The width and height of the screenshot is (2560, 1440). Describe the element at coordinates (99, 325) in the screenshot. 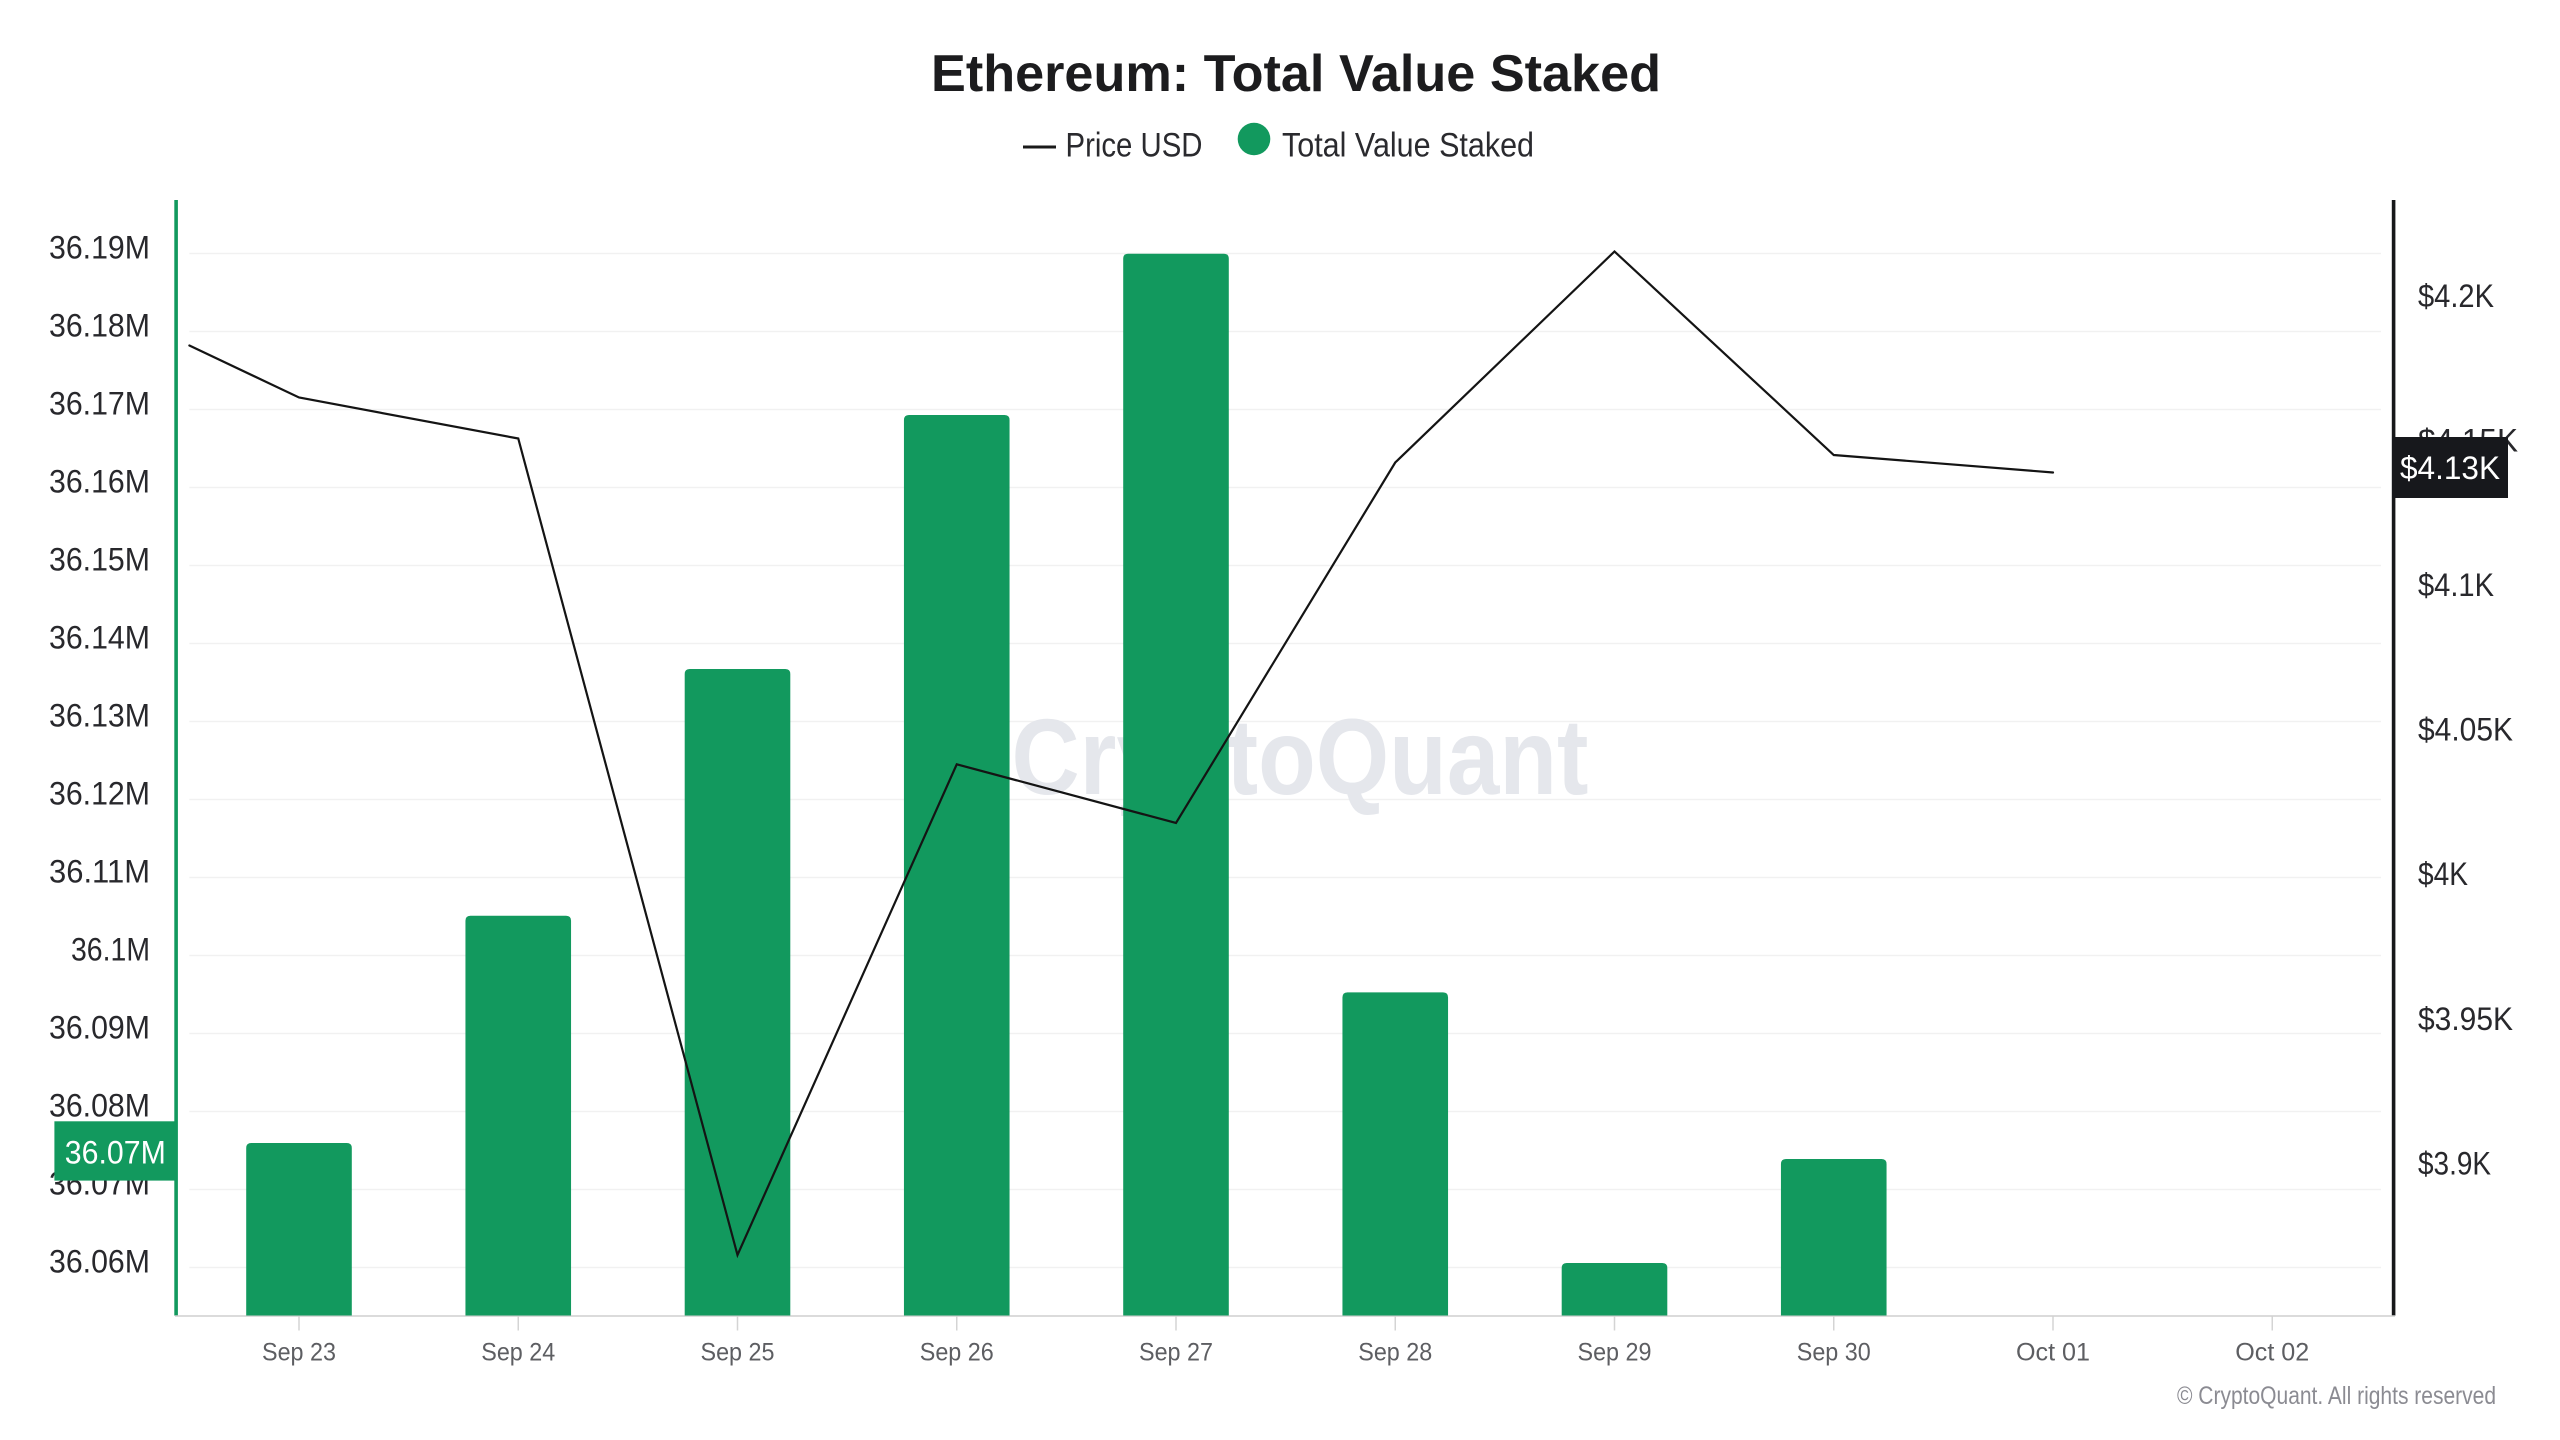

I see `svg-text: 36.18M` at that location.